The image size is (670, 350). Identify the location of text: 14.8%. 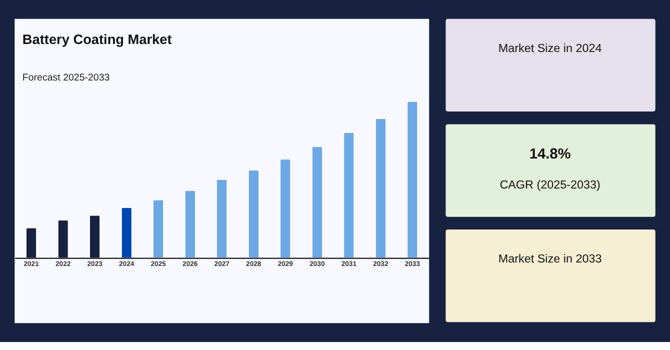
(550, 154).